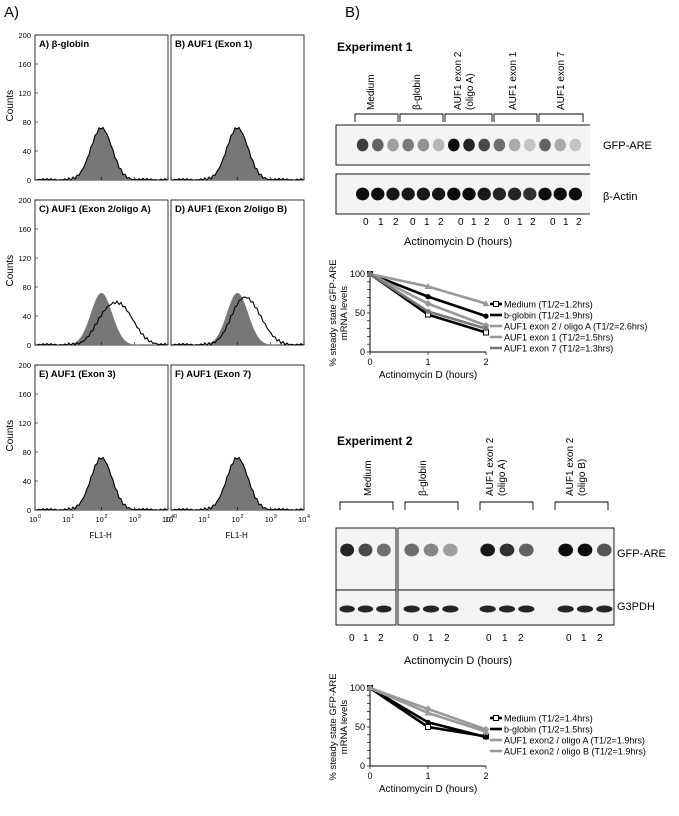  Describe the element at coordinates (369, 776) in the screenshot. I see `x-tick-label: 0` at that location.